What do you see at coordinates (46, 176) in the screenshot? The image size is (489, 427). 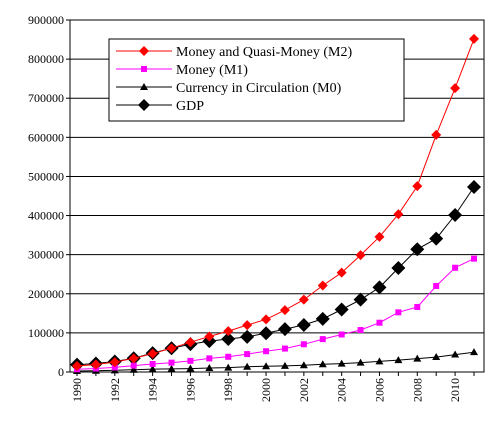 I see `y-tick-label: 500000` at bounding box center [46, 176].